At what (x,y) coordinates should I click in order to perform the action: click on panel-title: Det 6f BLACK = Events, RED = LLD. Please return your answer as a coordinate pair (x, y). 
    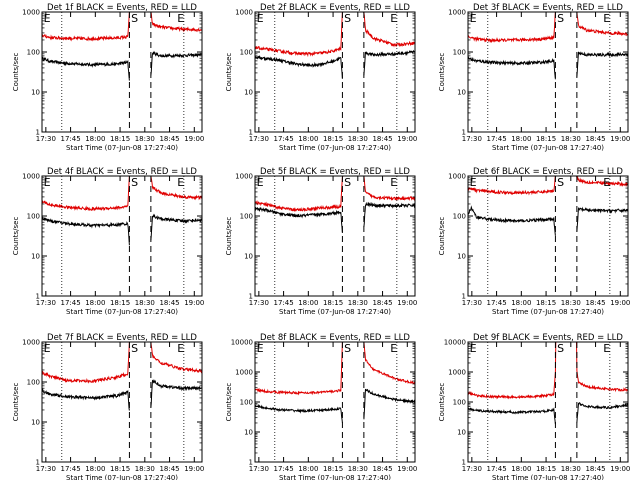
    Looking at the image, I should click on (548, 172).